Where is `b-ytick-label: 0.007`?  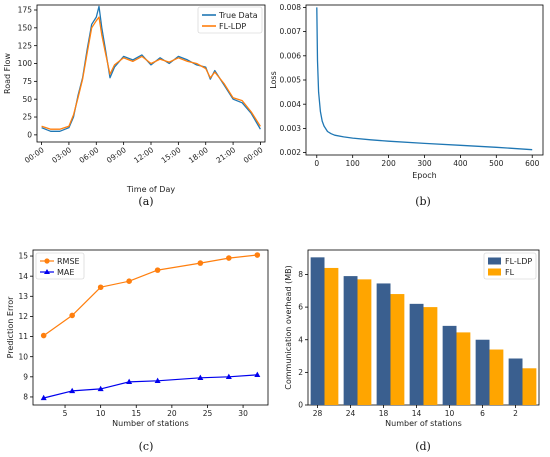 b-ytick-label: 0.007 is located at coordinates (291, 31).